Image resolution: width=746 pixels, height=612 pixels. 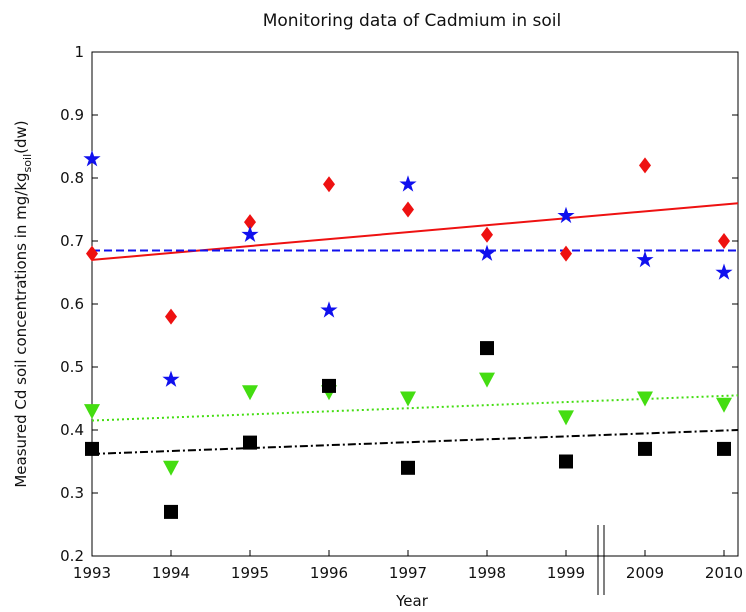 I want to click on x-tick-label: 2010, so click(x=724, y=573).